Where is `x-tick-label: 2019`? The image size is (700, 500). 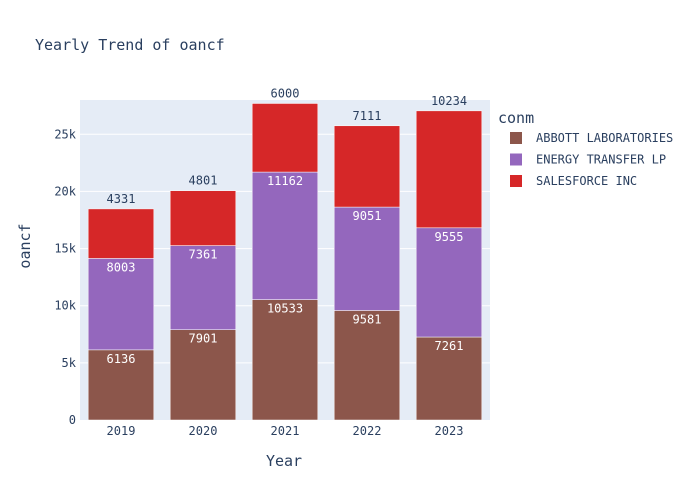
x-tick-label: 2019 is located at coordinates (121, 431).